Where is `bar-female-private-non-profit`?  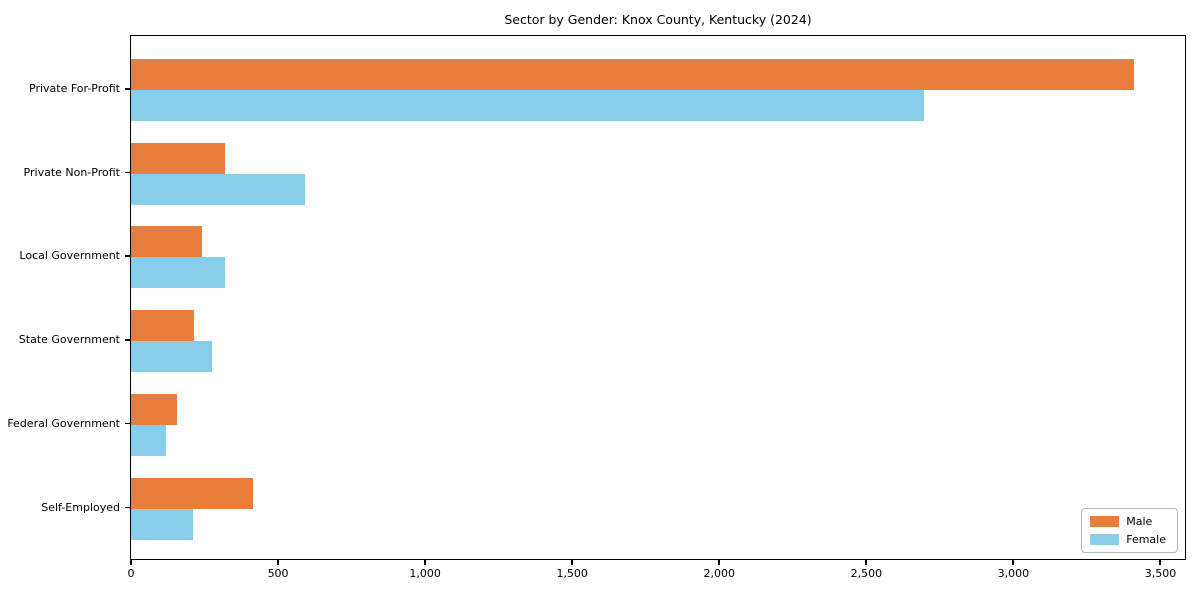
bar-female-private-non-profit is located at coordinates (218, 189).